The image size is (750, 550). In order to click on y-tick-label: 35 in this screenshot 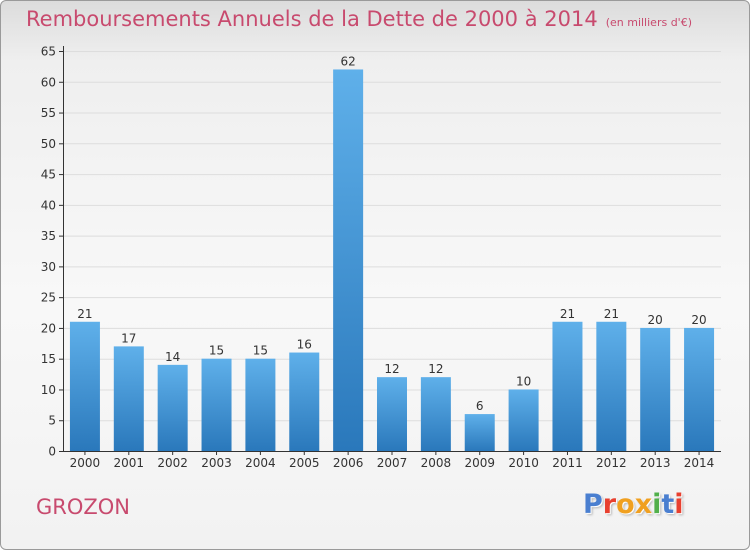, I will do `click(48, 236)`.